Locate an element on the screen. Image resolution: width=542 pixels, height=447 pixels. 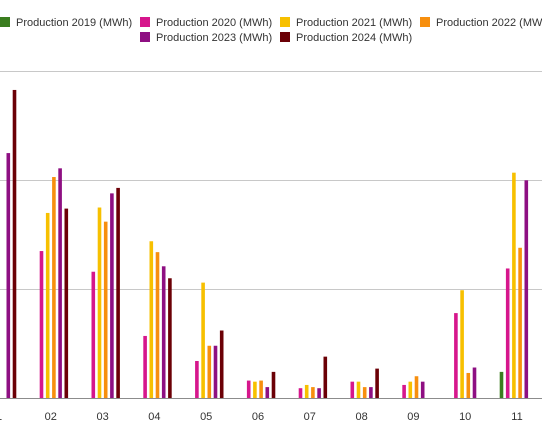
legend-label-2: Production 2021 (MWh) is located at coordinates (354, 23).